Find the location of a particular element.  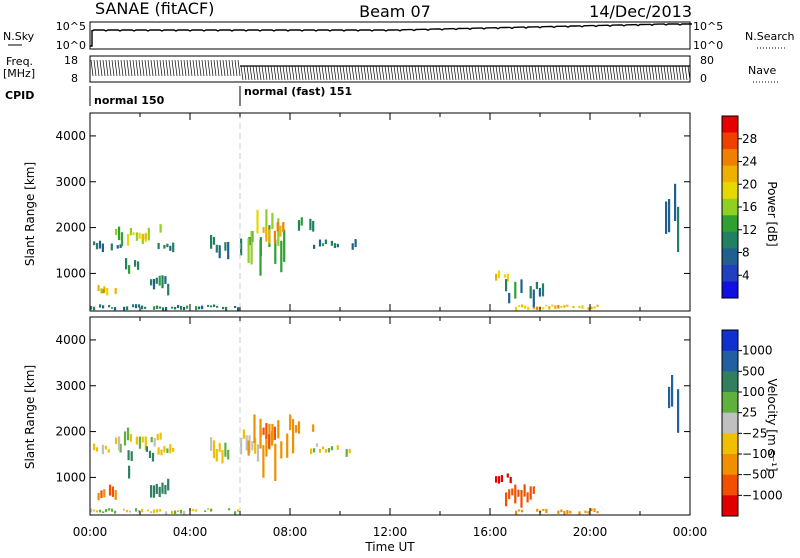

freq-nave-trace is located at coordinates (390, 70).